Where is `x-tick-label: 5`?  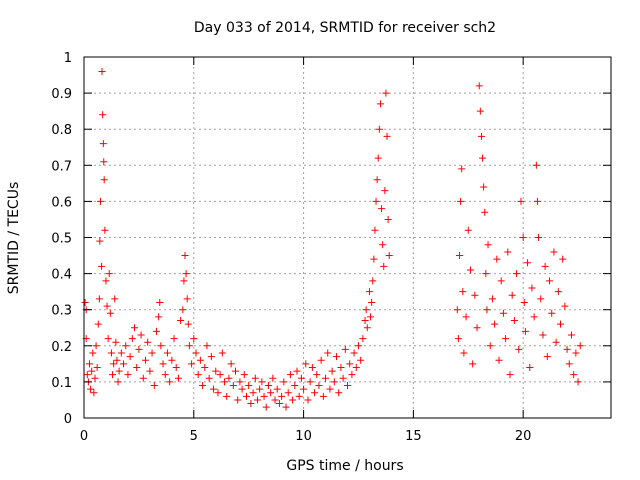 x-tick-label: 5 is located at coordinates (194, 436).